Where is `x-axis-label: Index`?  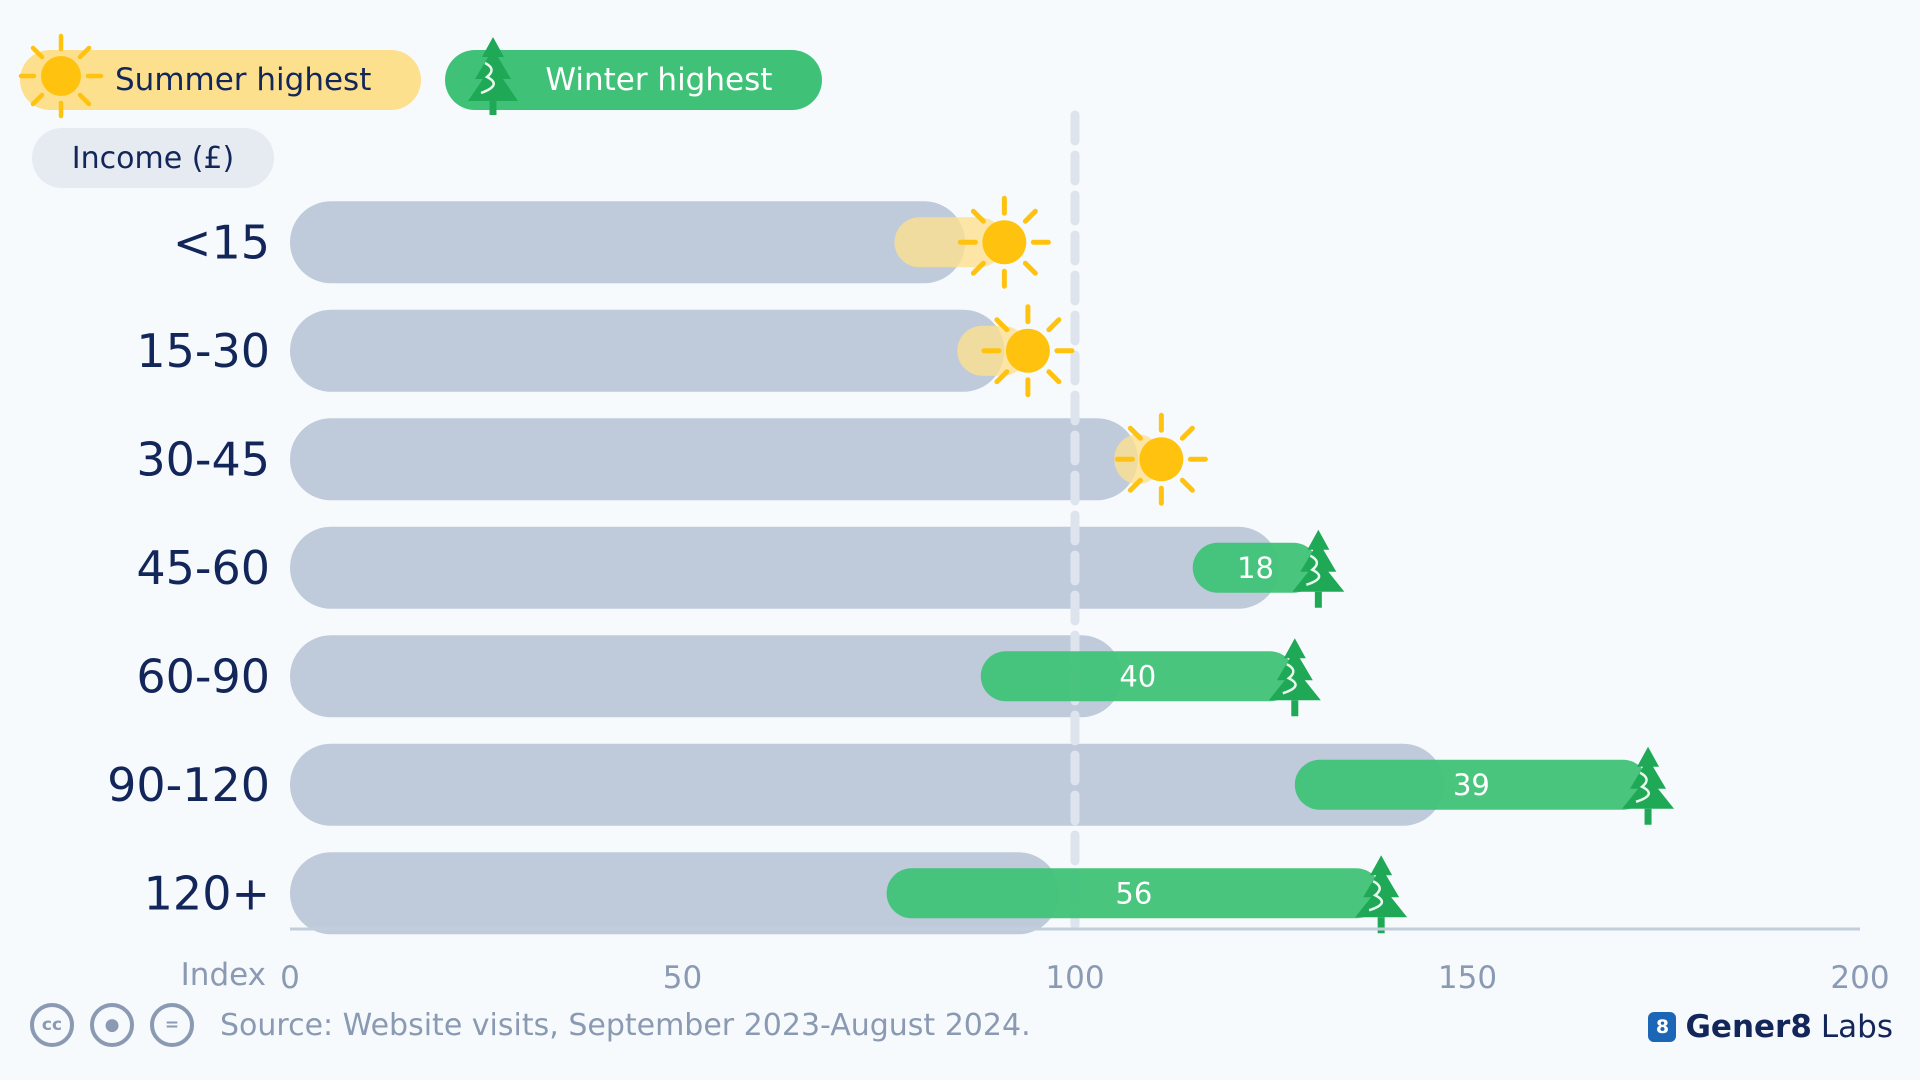 x-axis-label: Index is located at coordinates (223, 975).